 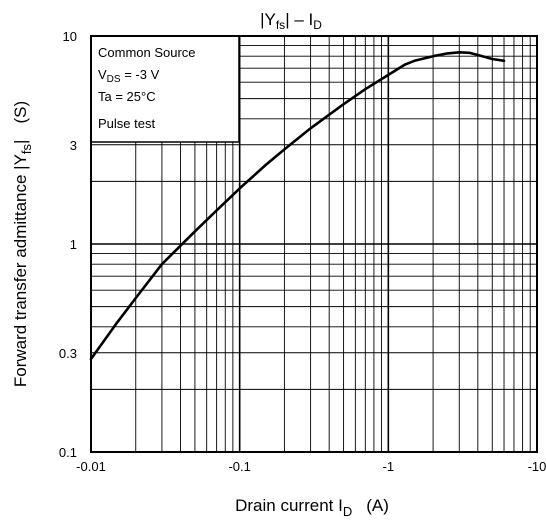 I want to click on condition-line-3: Ta = 25°C, so click(x=127, y=96).